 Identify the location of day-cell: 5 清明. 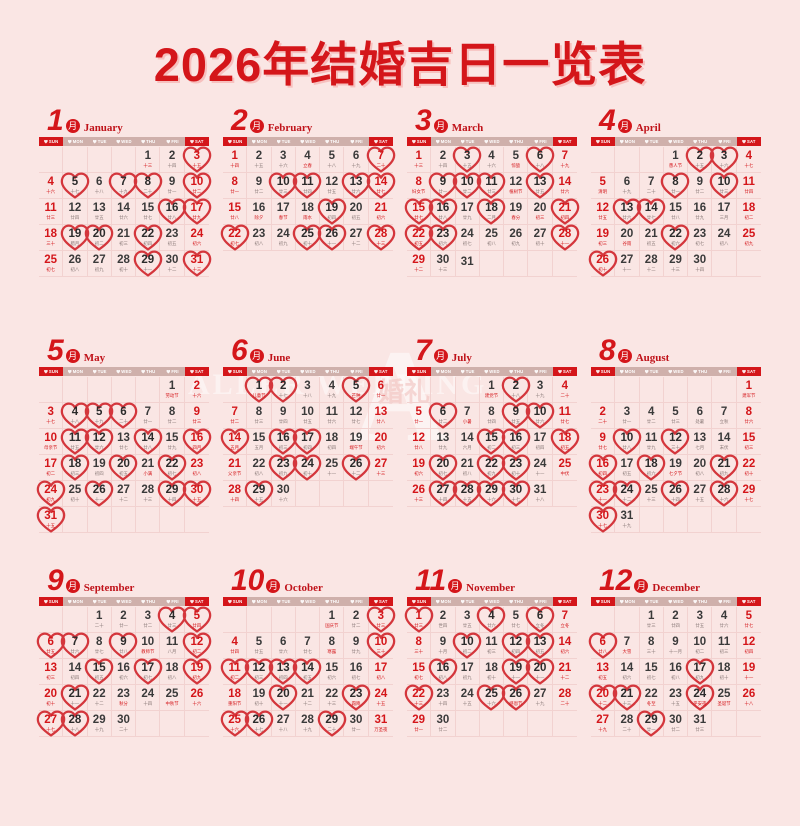
(603, 186).